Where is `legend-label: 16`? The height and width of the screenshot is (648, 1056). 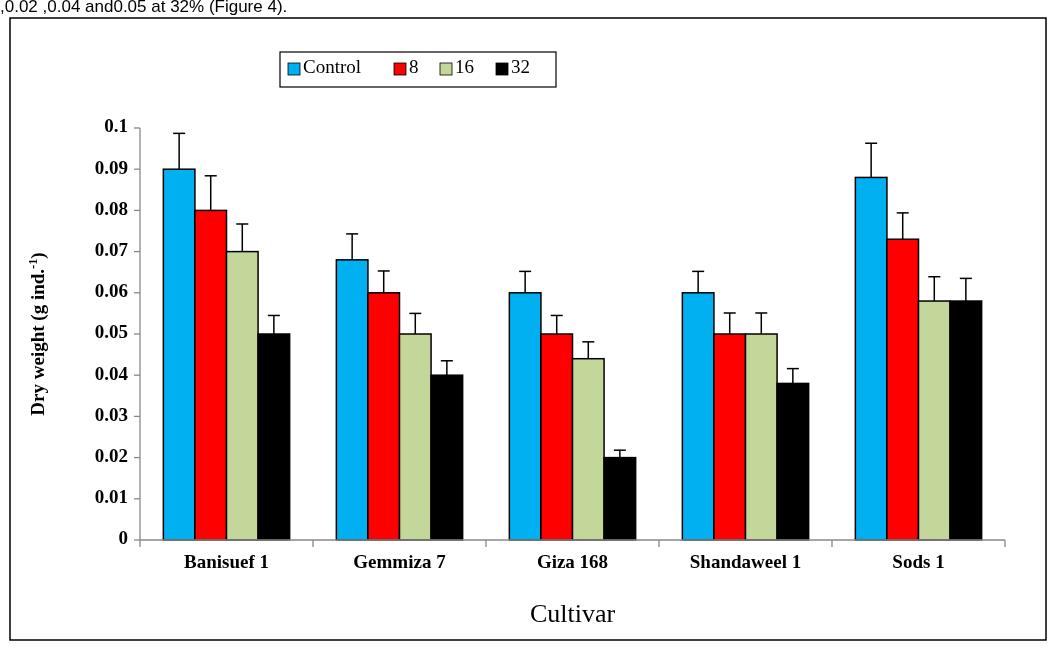
legend-label: 16 is located at coordinates (464, 67).